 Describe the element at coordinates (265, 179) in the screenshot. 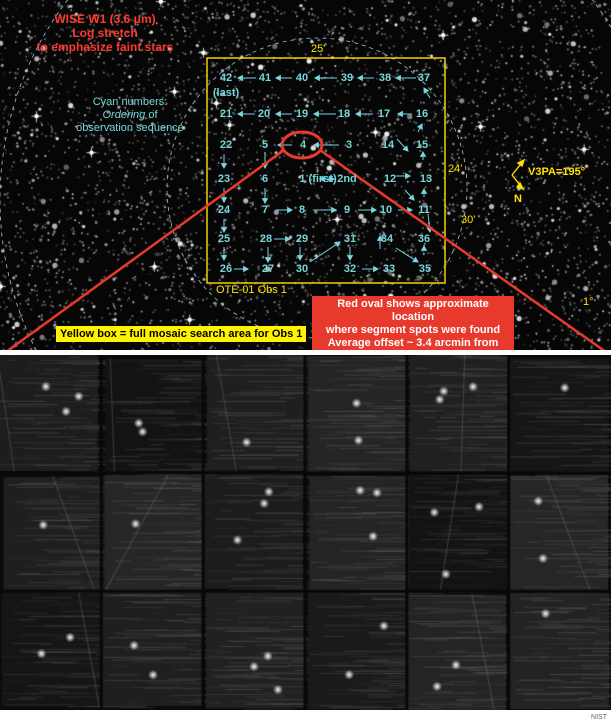

I see `sequence-label-6: 6` at that location.